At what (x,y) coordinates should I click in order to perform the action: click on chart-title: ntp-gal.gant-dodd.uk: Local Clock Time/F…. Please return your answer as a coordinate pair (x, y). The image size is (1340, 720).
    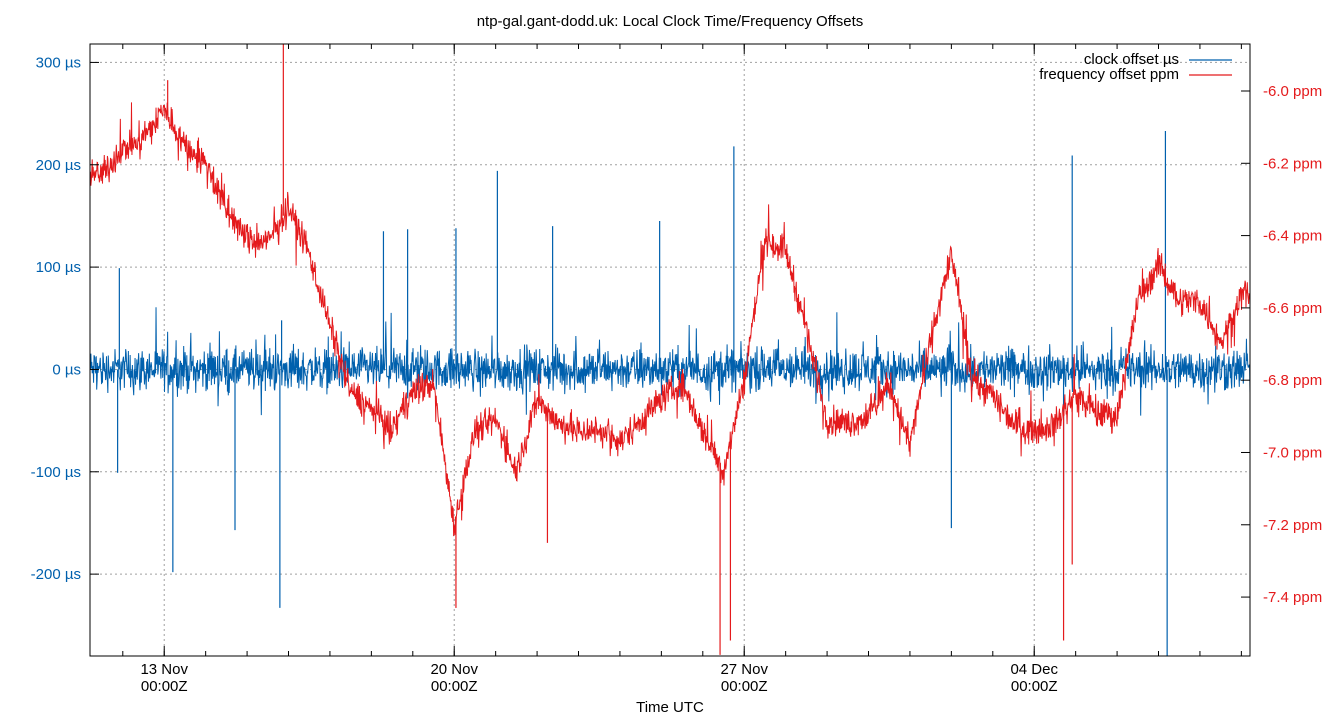
    Looking at the image, I should click on (670, 21).